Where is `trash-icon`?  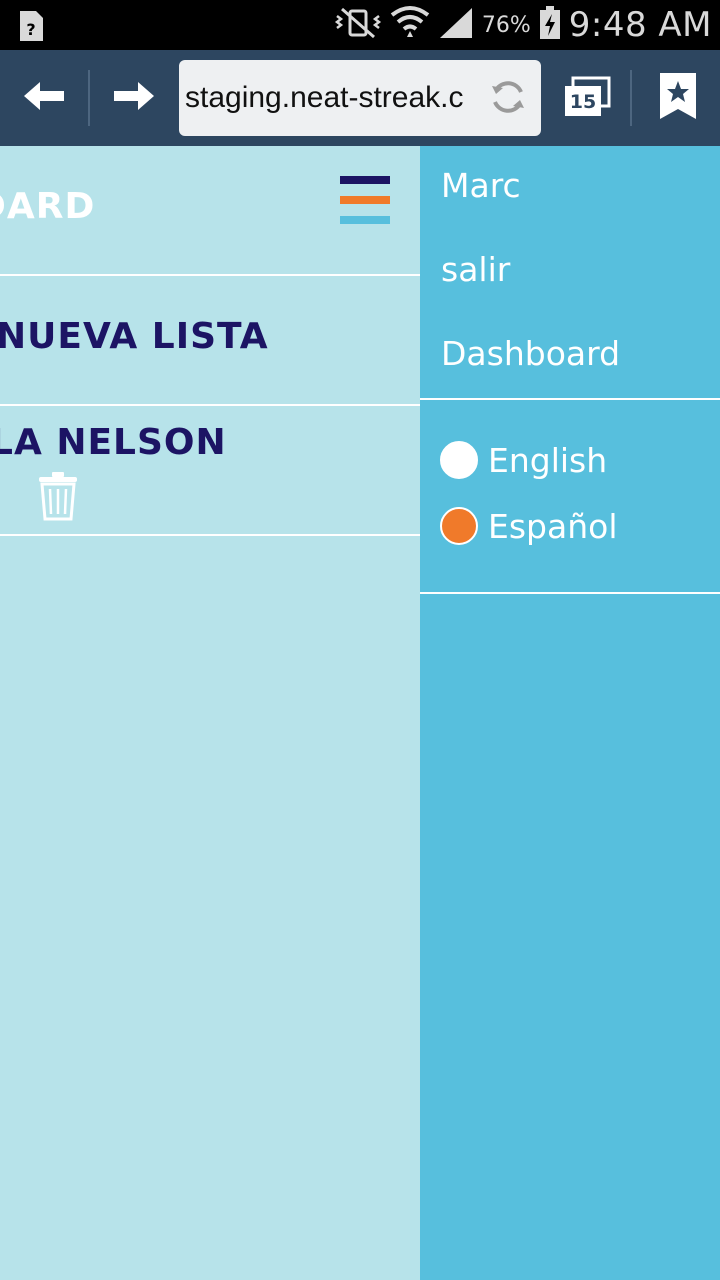 trash-icon is located at coordinates (58, 498).